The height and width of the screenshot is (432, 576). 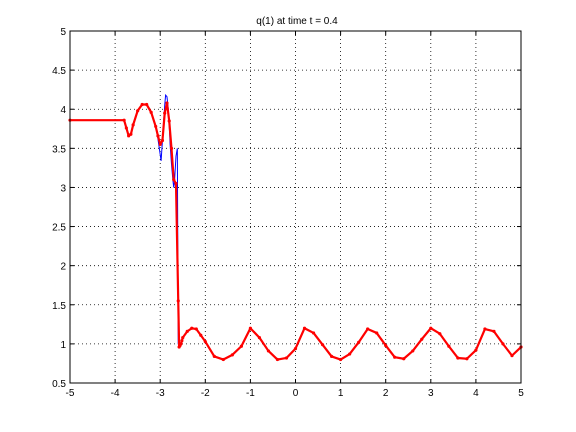 I want to click on y-tick-label: 5, so click(x=63, y=32).